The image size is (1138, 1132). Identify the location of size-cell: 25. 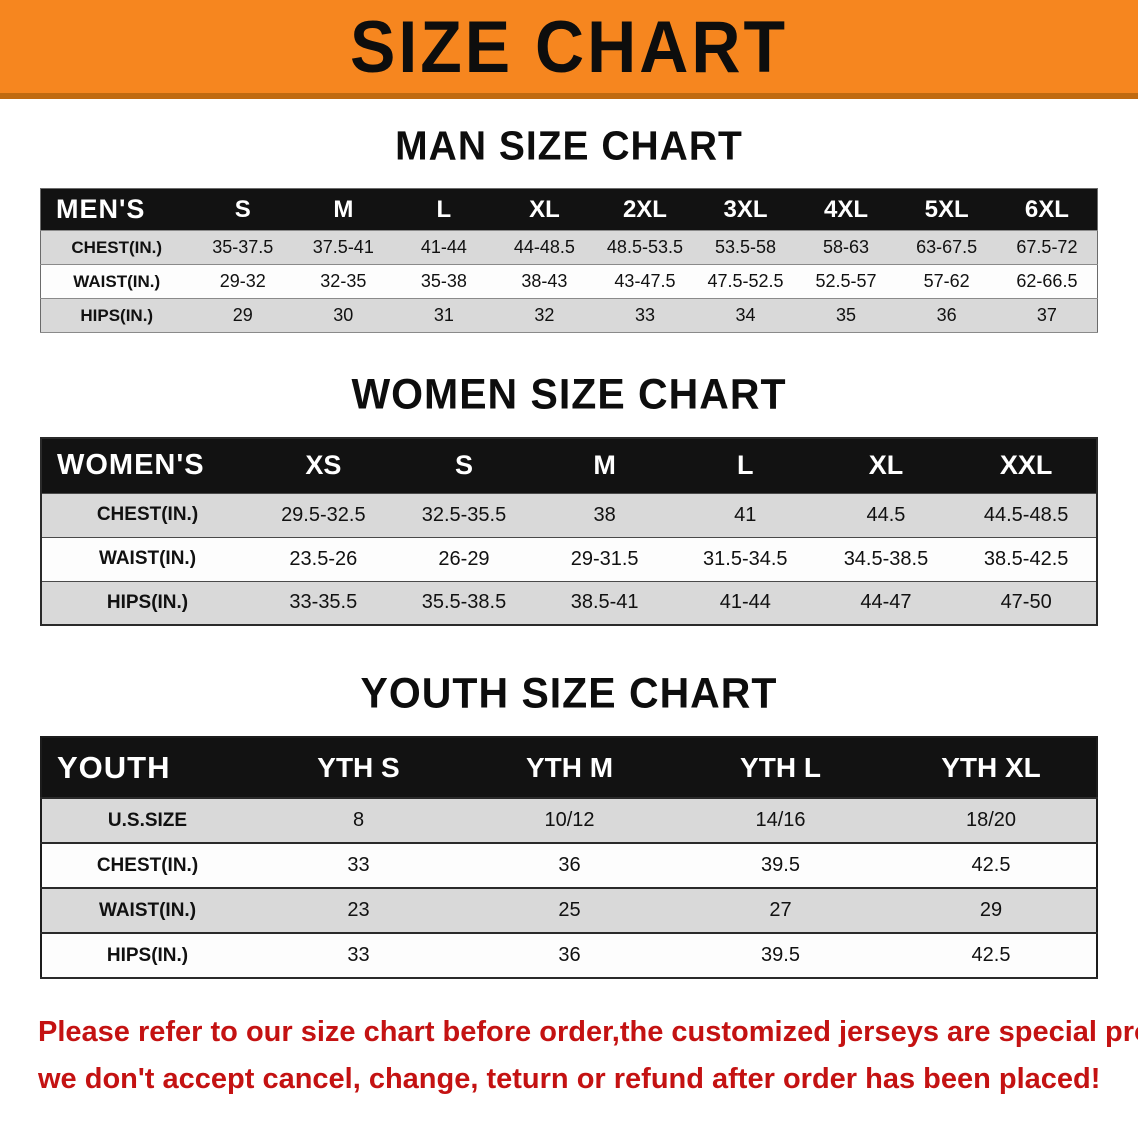
(569, 910).